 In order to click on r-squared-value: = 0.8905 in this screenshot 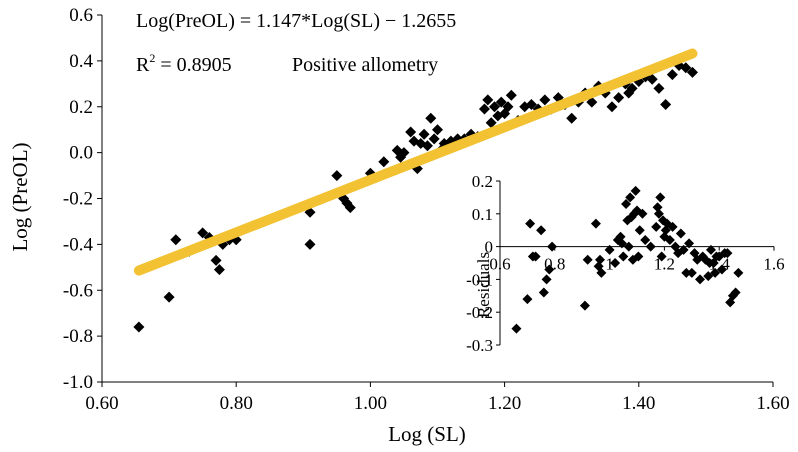, I will do `click(193, 65)`.